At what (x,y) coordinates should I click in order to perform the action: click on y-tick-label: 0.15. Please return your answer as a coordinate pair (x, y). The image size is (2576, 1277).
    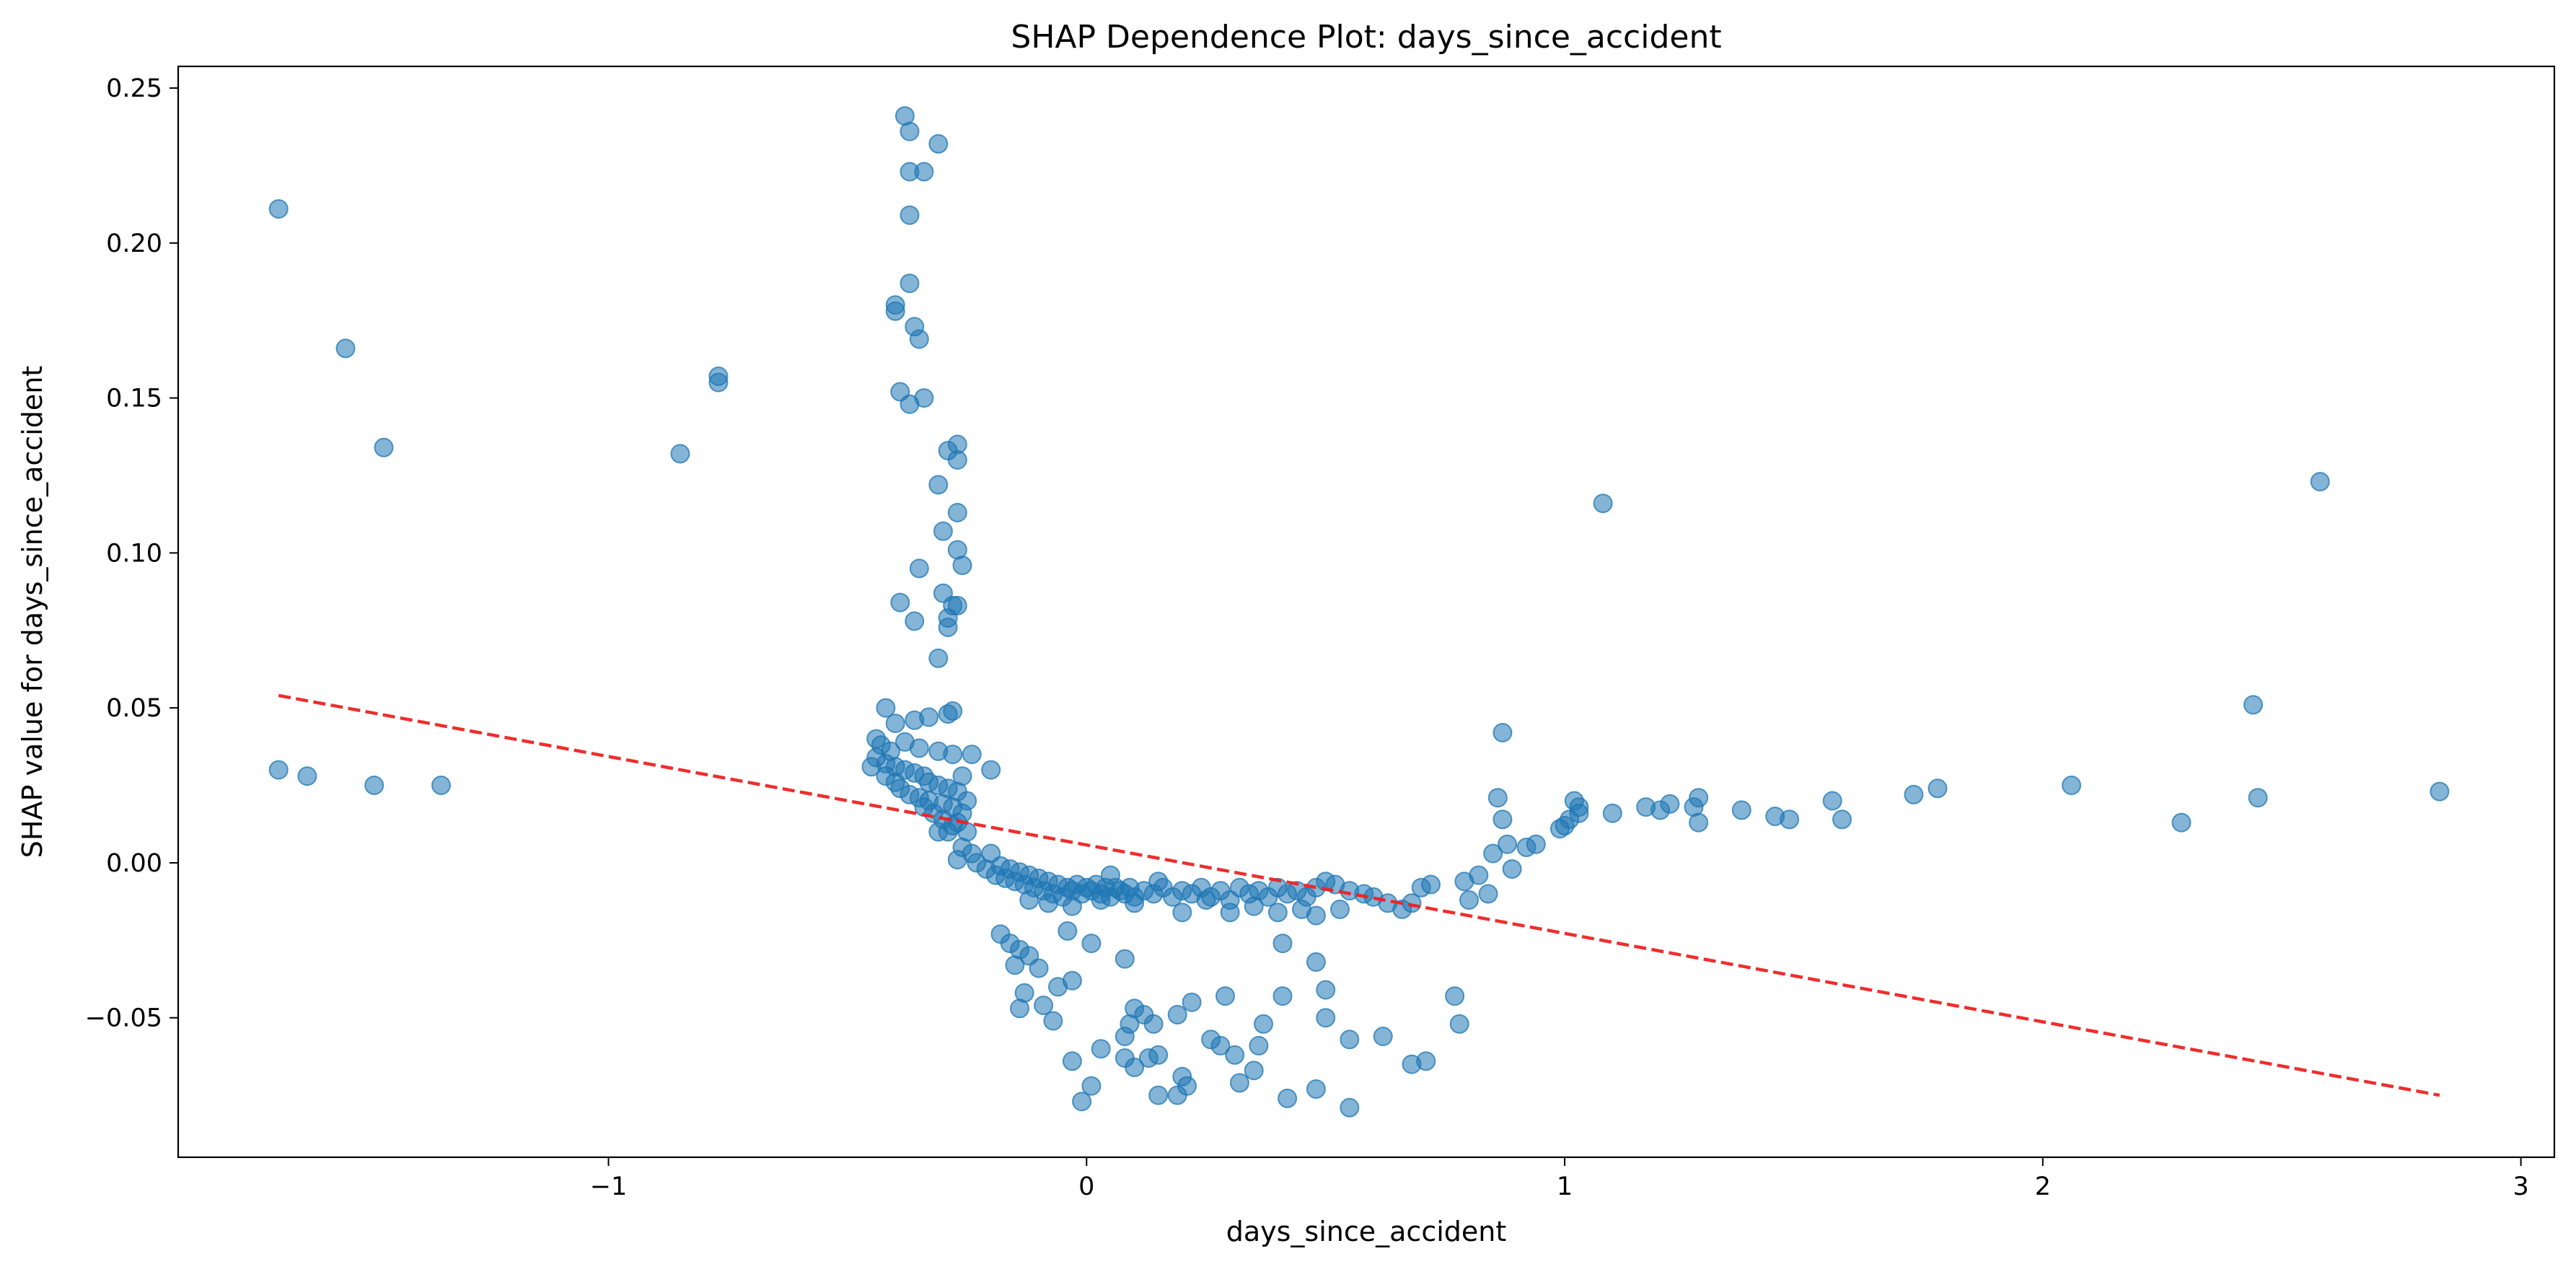
    Looking at the image, I should click on (134, 399).